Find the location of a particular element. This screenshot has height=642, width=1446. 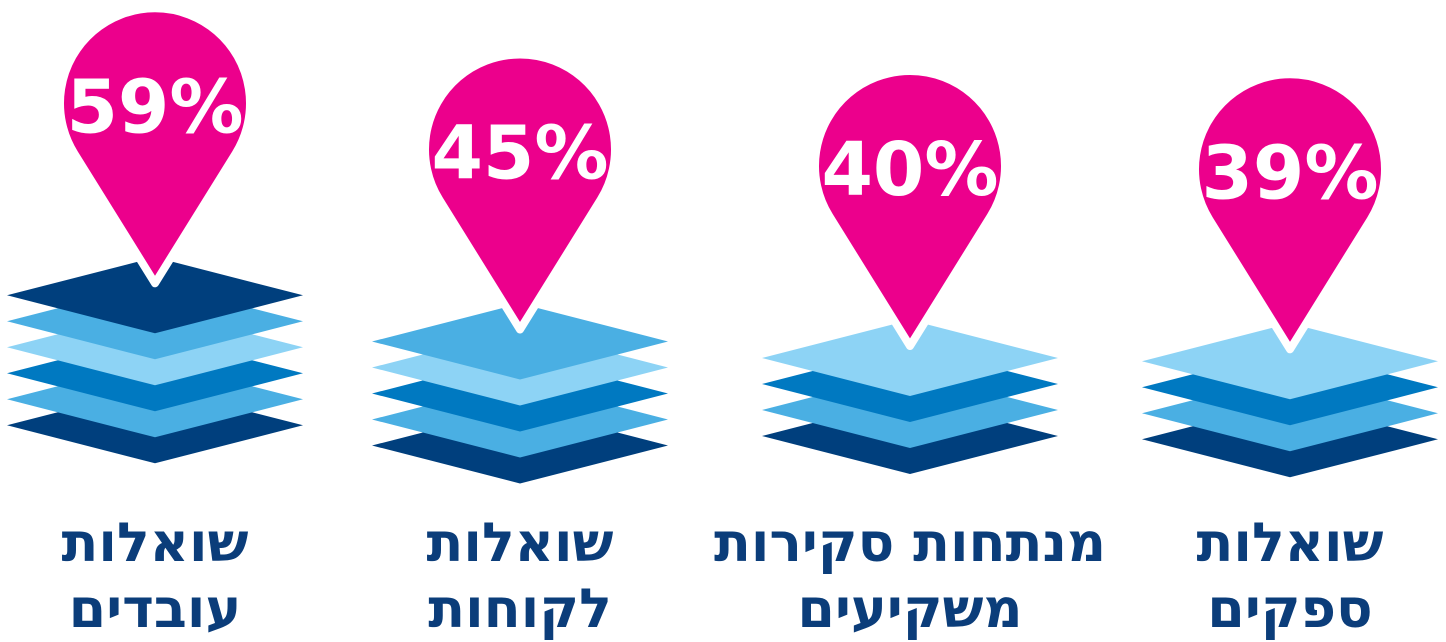

category-label: שואלות עובדים is located at coordinates (155, 575).